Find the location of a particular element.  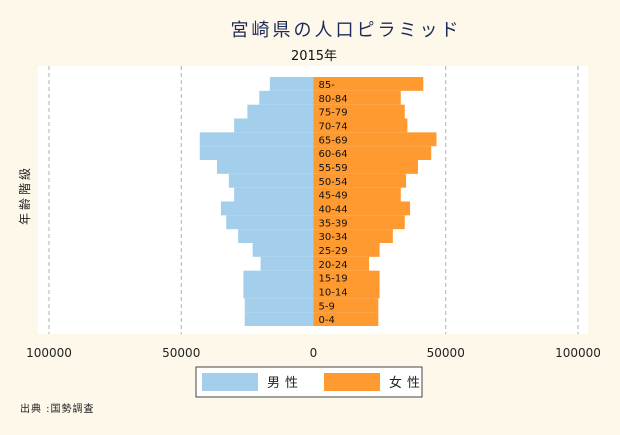

y-axis-label: 年齢階級 is located at coordinates (24, 195).